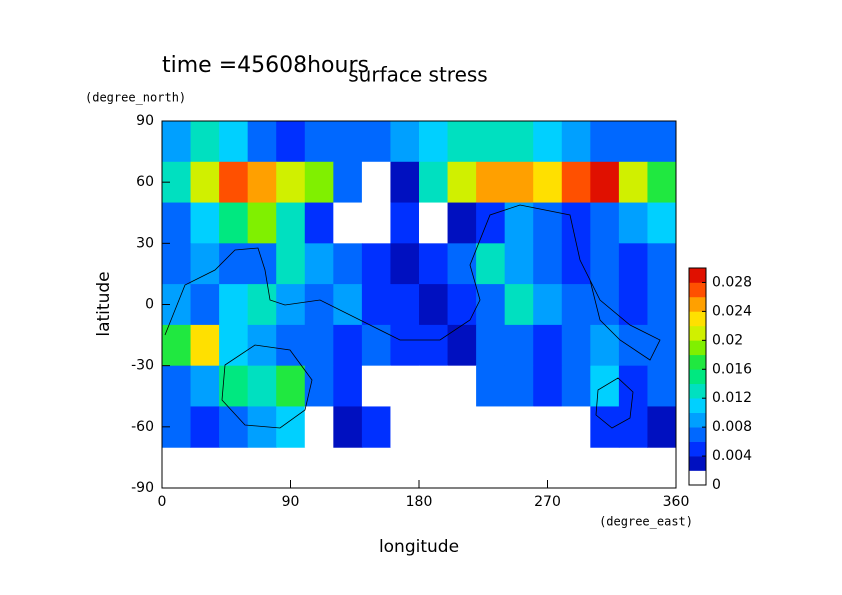 The height and width of the screenshot is (595, 842). What do you see at coordinates (417, 75) in the screenshot?
I see `chart-title: surface stress` at bounding box center [417, 75].